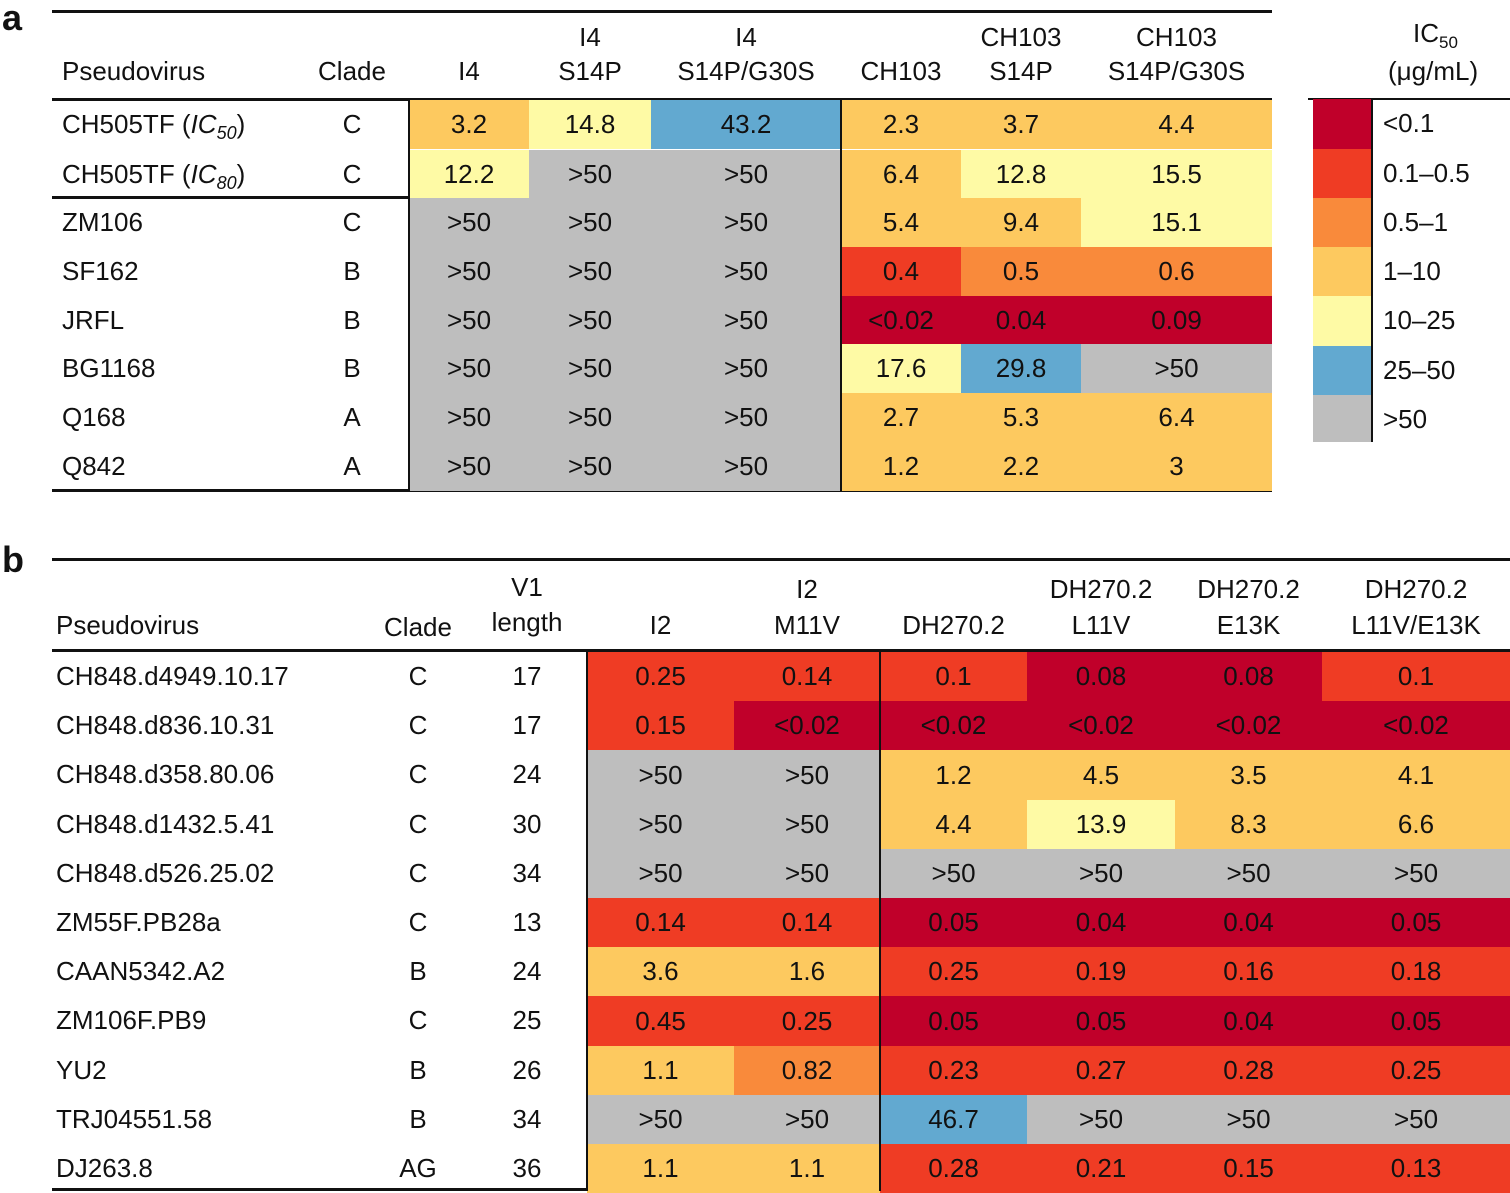  I want to click on panel-b-row-name: CH848.d836.10.31, so click(165, 725).